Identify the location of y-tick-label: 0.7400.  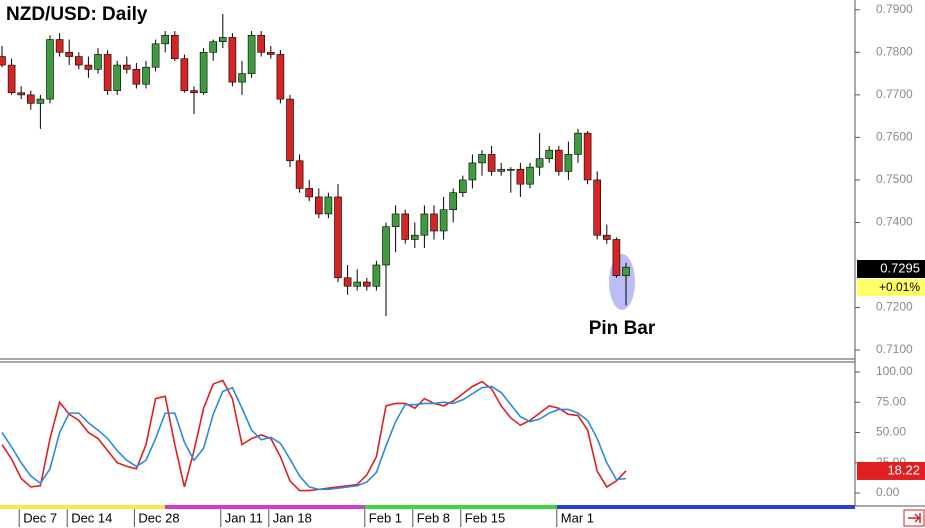
(894, 222).